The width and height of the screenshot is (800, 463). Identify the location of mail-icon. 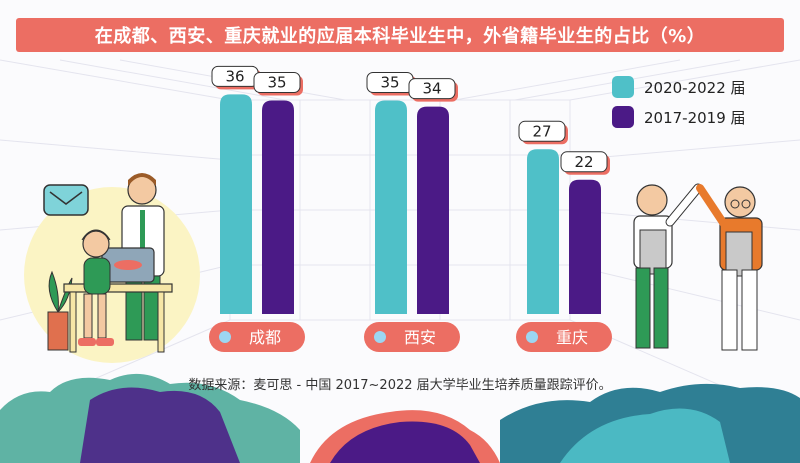
(66, 200).